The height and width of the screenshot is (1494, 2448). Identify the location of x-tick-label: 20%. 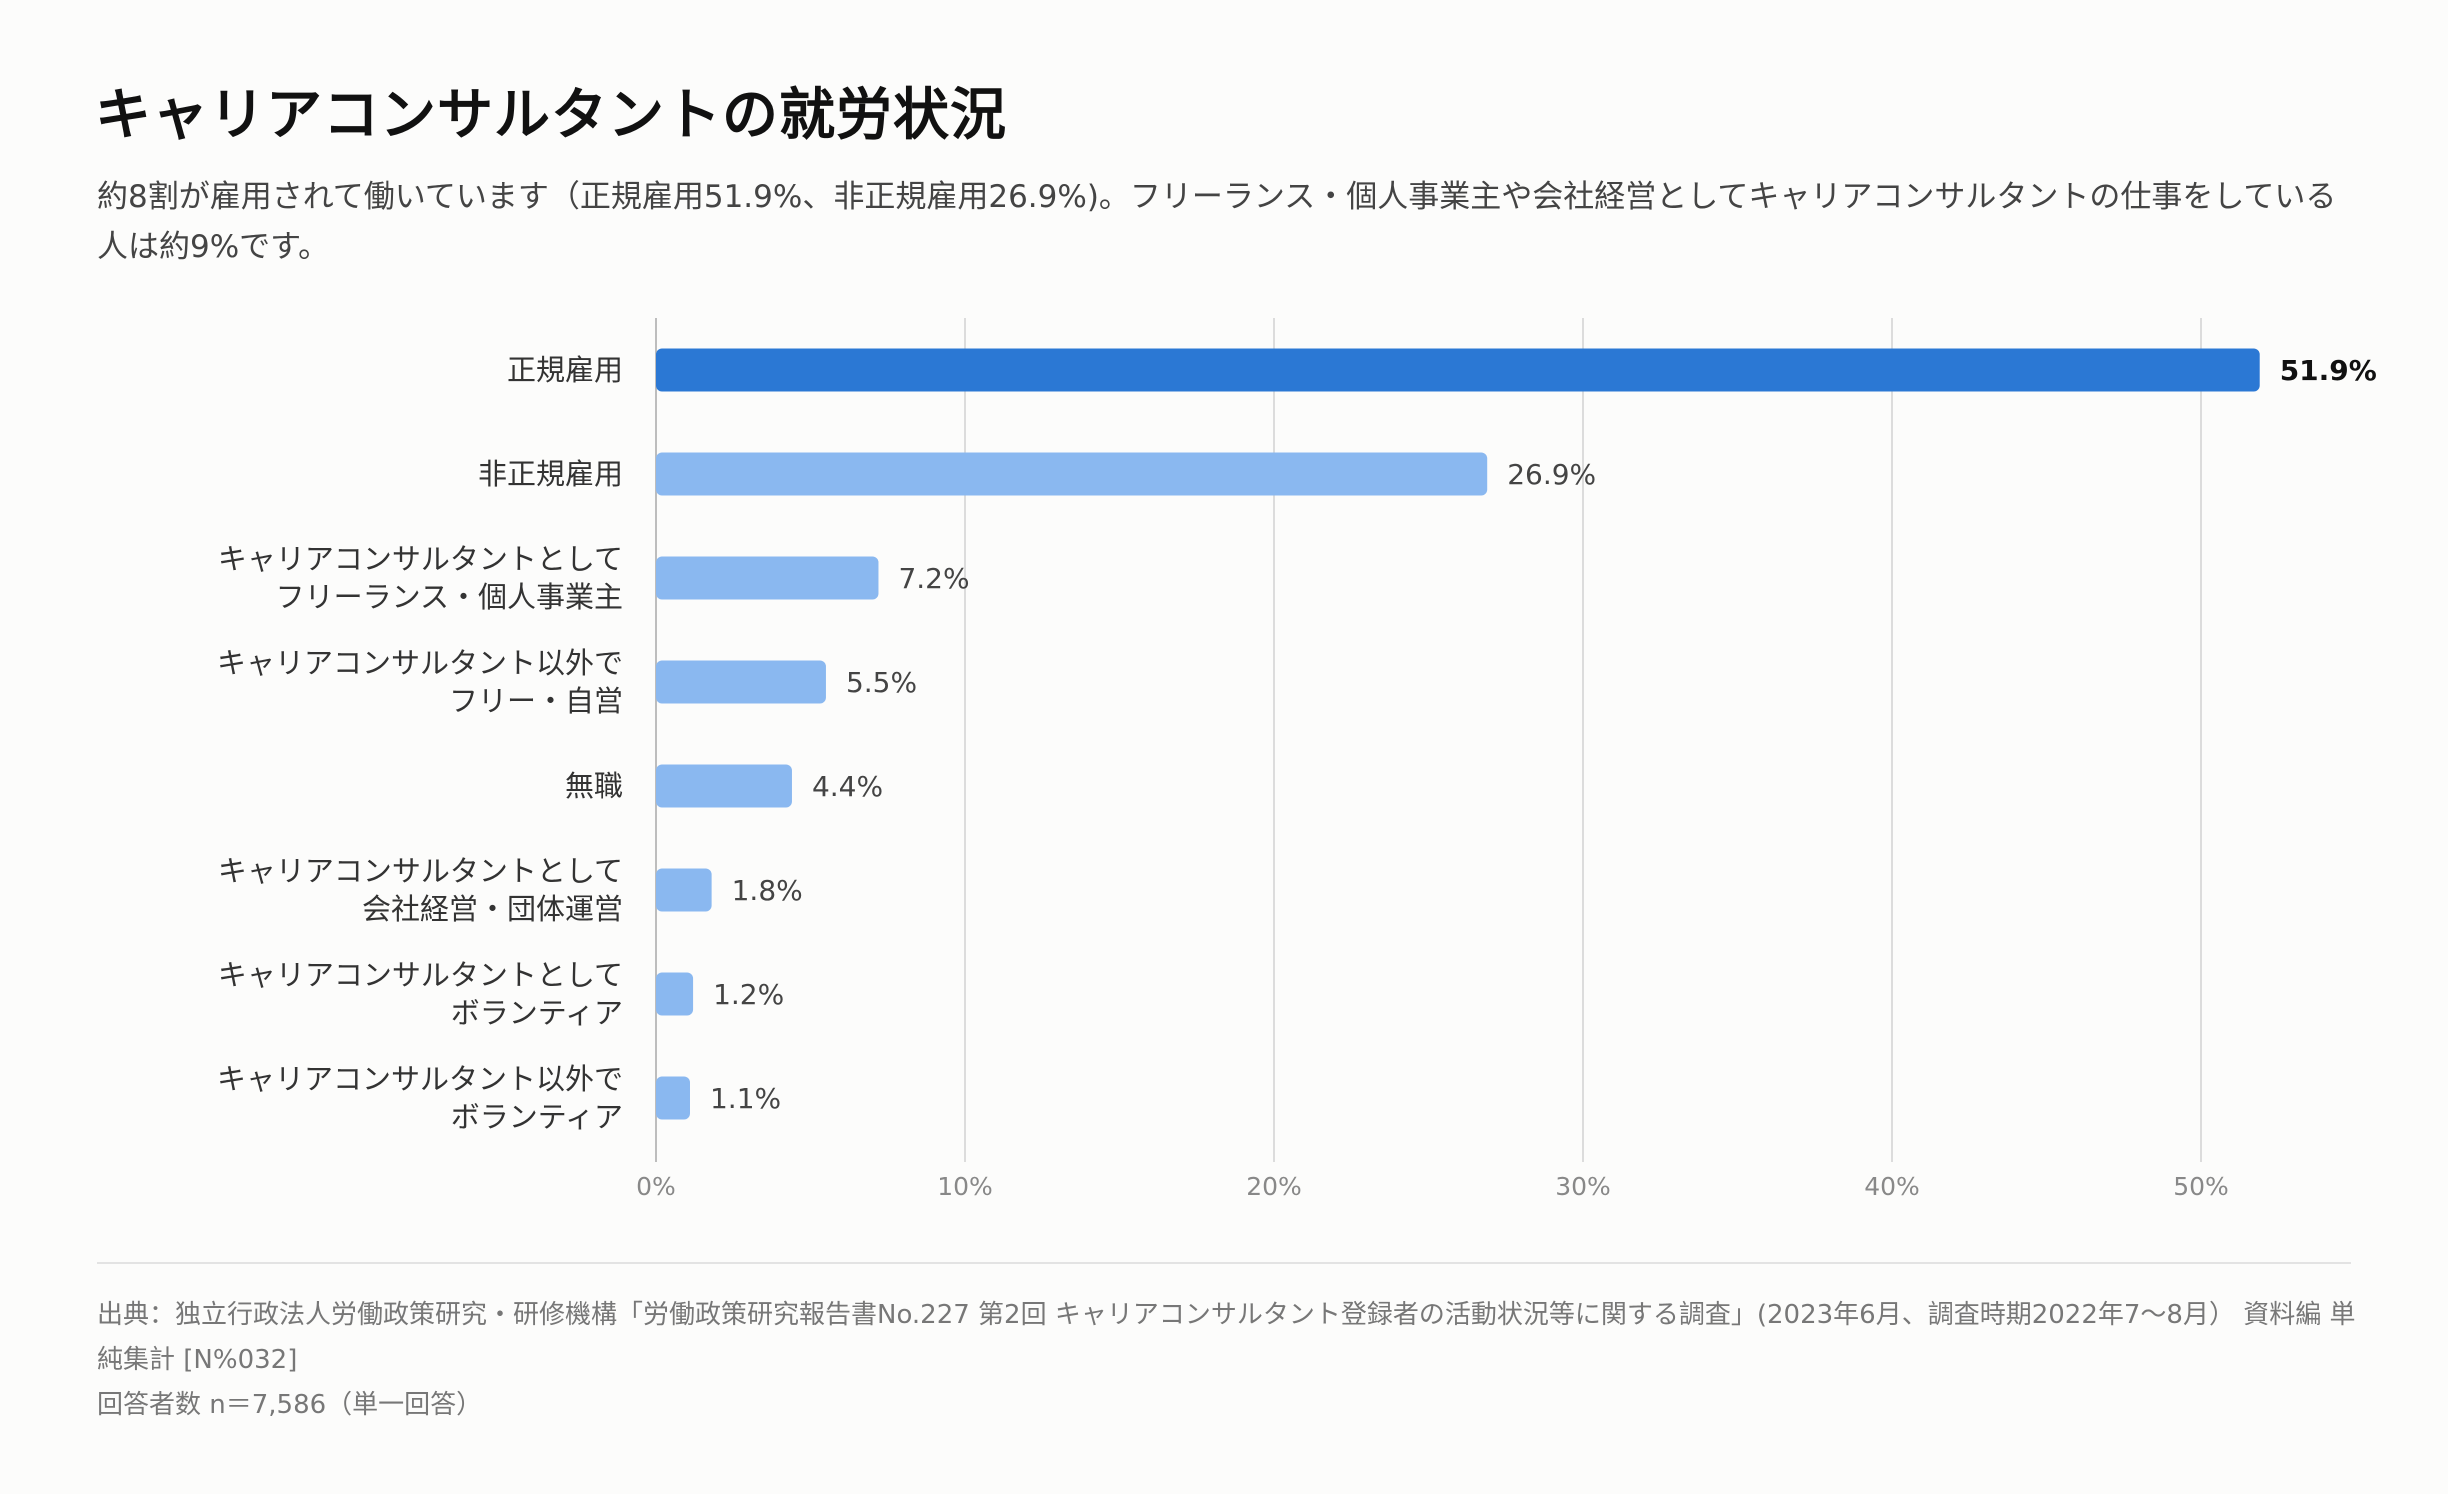
(1274, 1186).